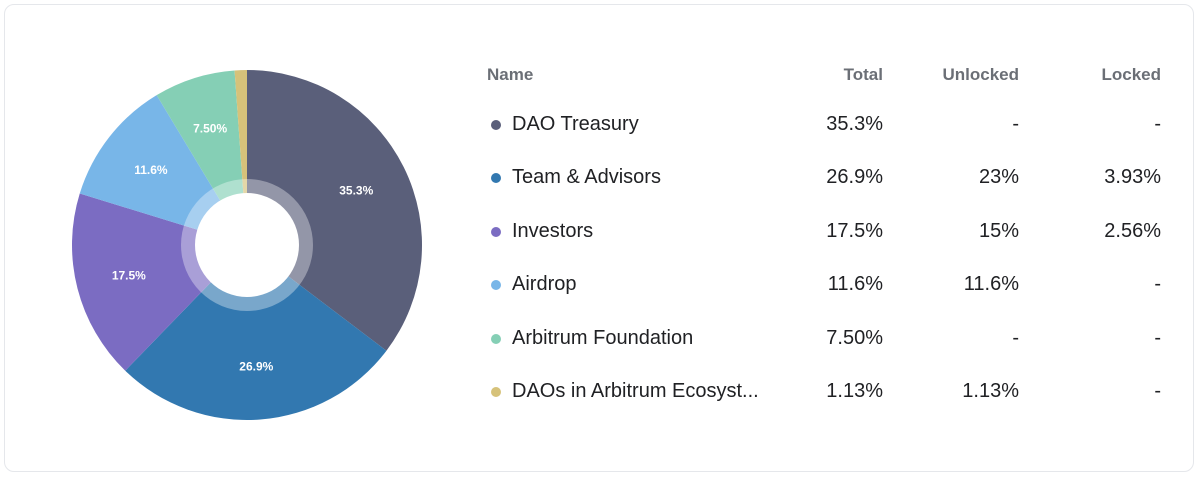 This screenshot has width=1200, height=478. Describe the element at coordinates (603, 337) in the screenshot. I see `row-name: Arbitrum Foundation` at that location.